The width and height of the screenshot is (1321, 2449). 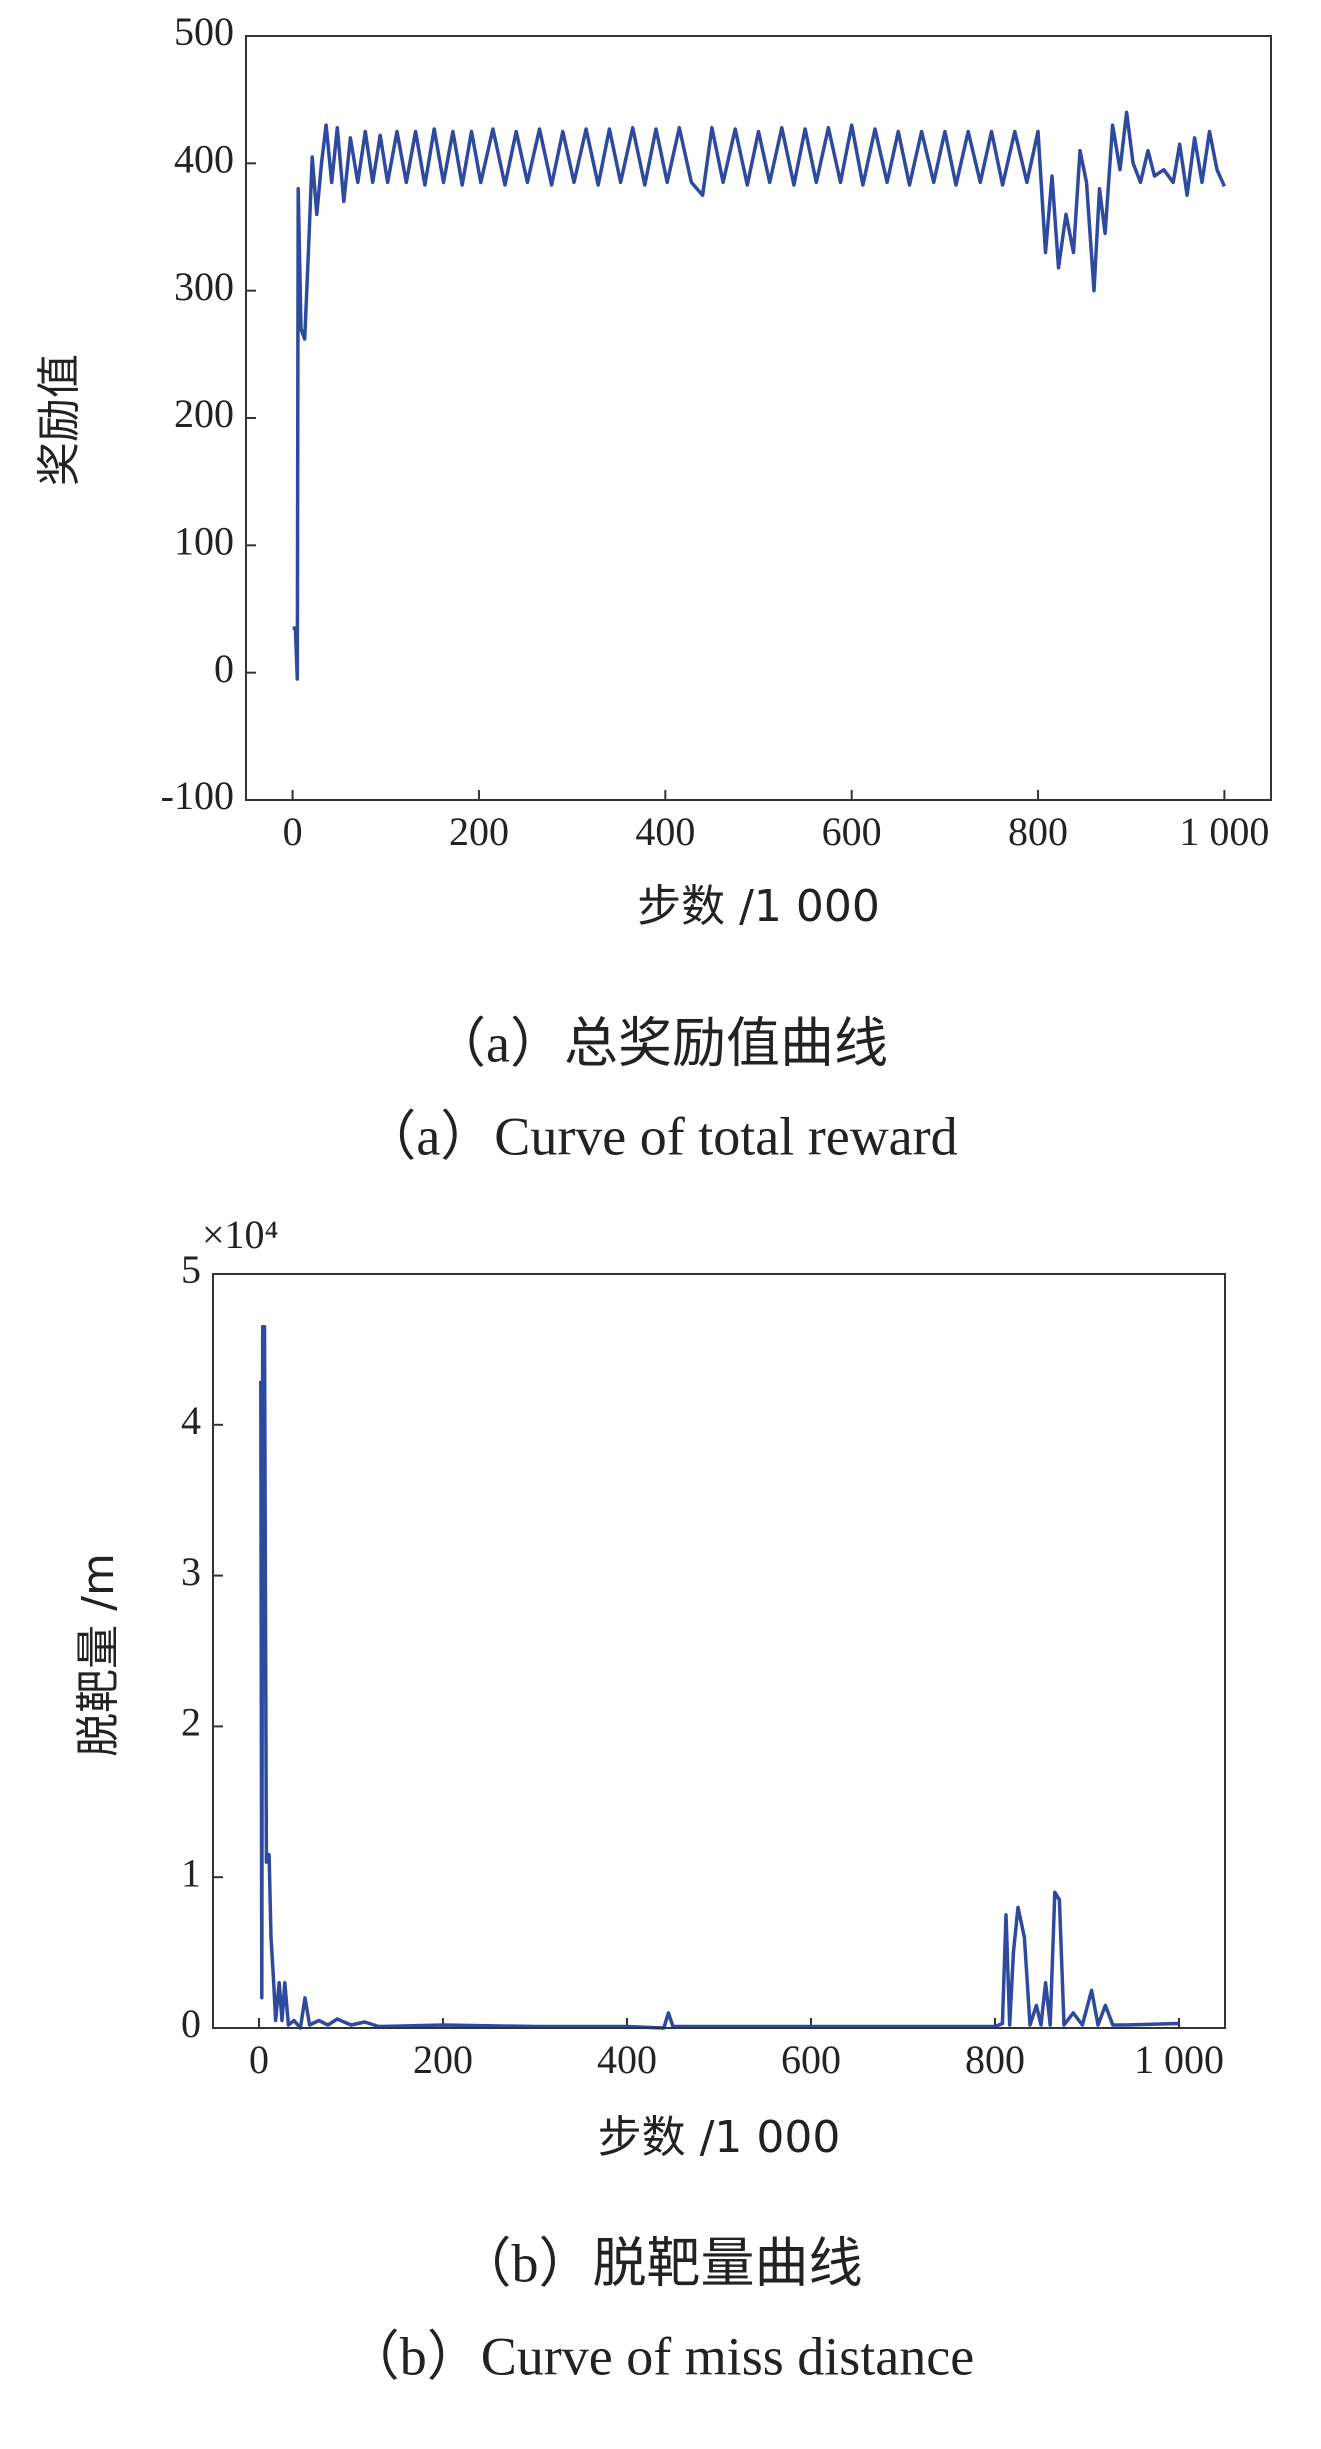 What do you see at coordinates (204, 286) in the screenshot?
I see `y-tick-label: 300` at bounding box center [204, 286].